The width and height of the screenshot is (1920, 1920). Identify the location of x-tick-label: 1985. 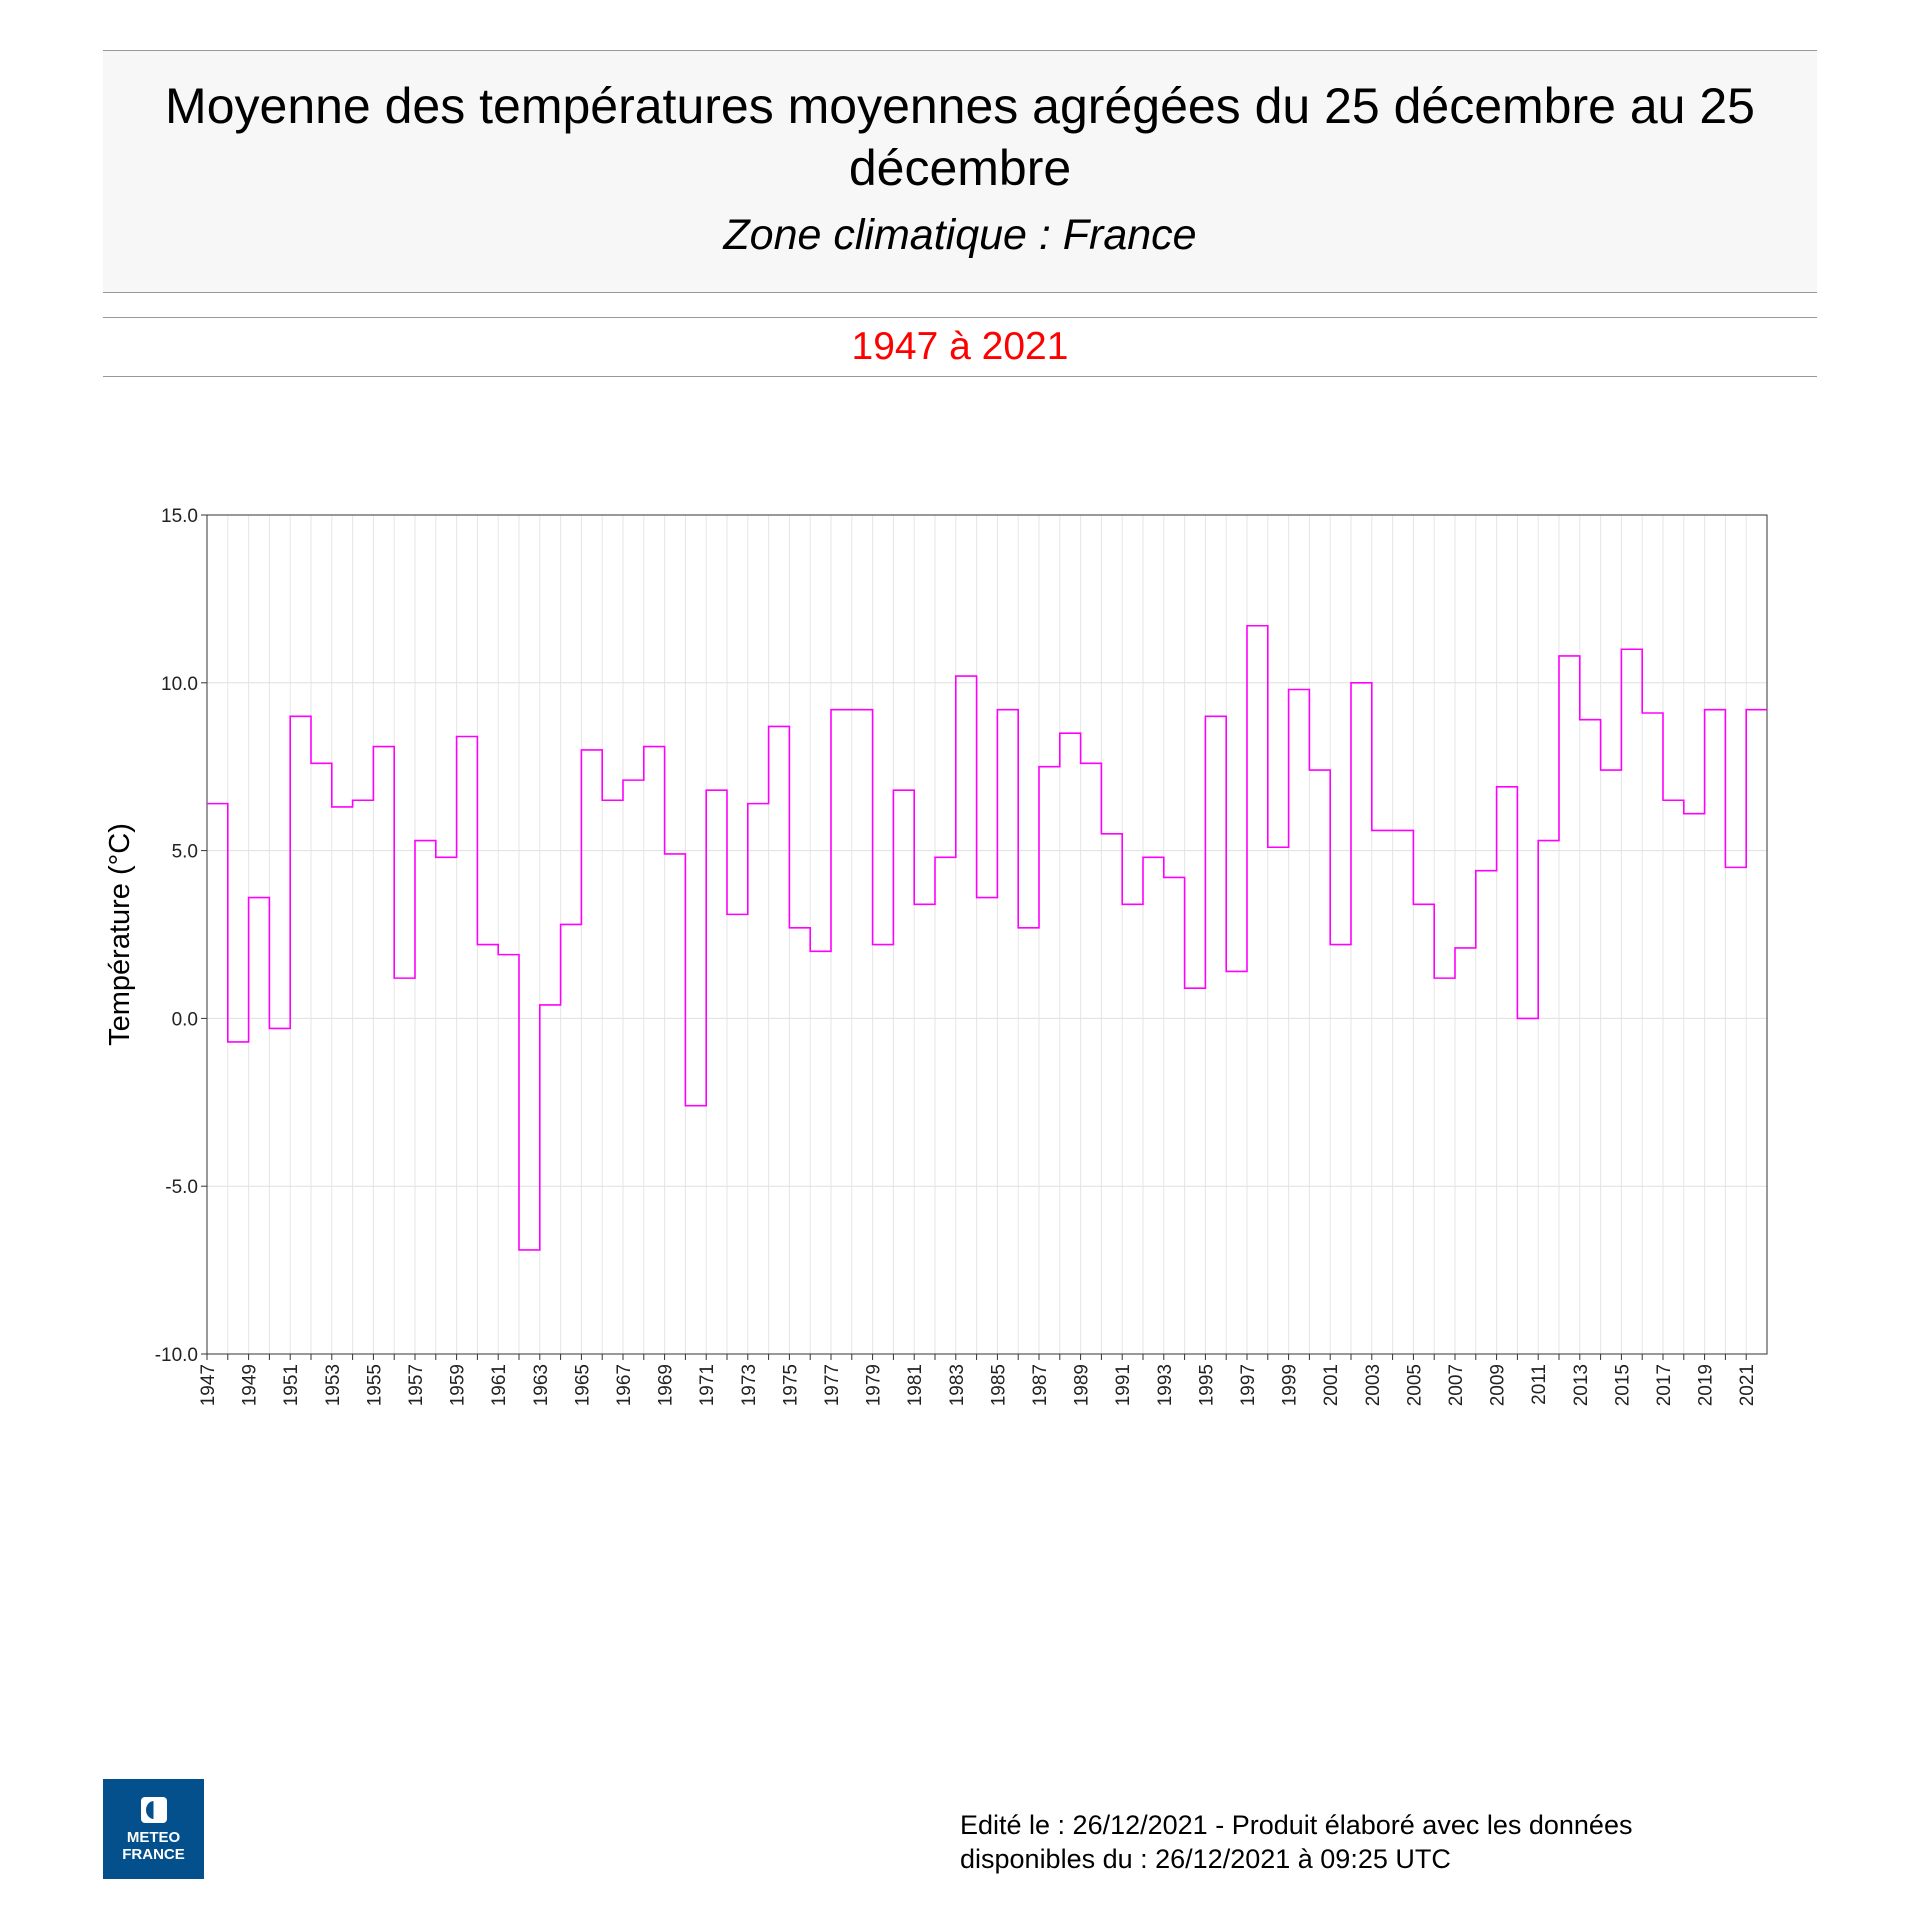
(998, 1385).